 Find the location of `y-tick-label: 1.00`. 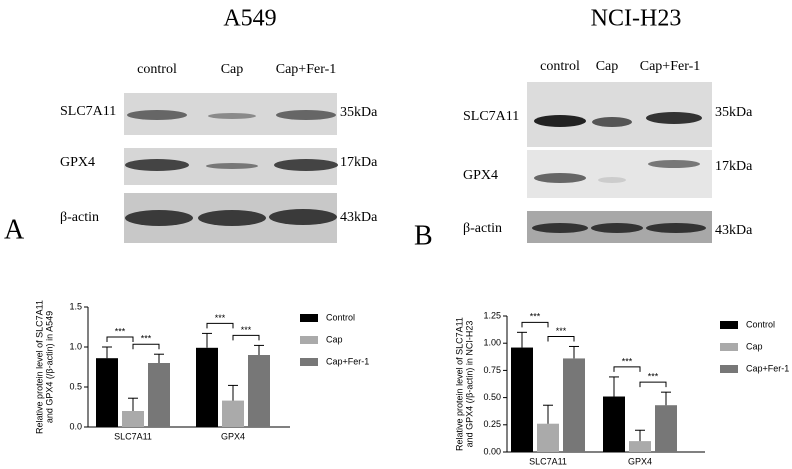

y-tick-label: 1.00 is located at coordinates (492, 343).